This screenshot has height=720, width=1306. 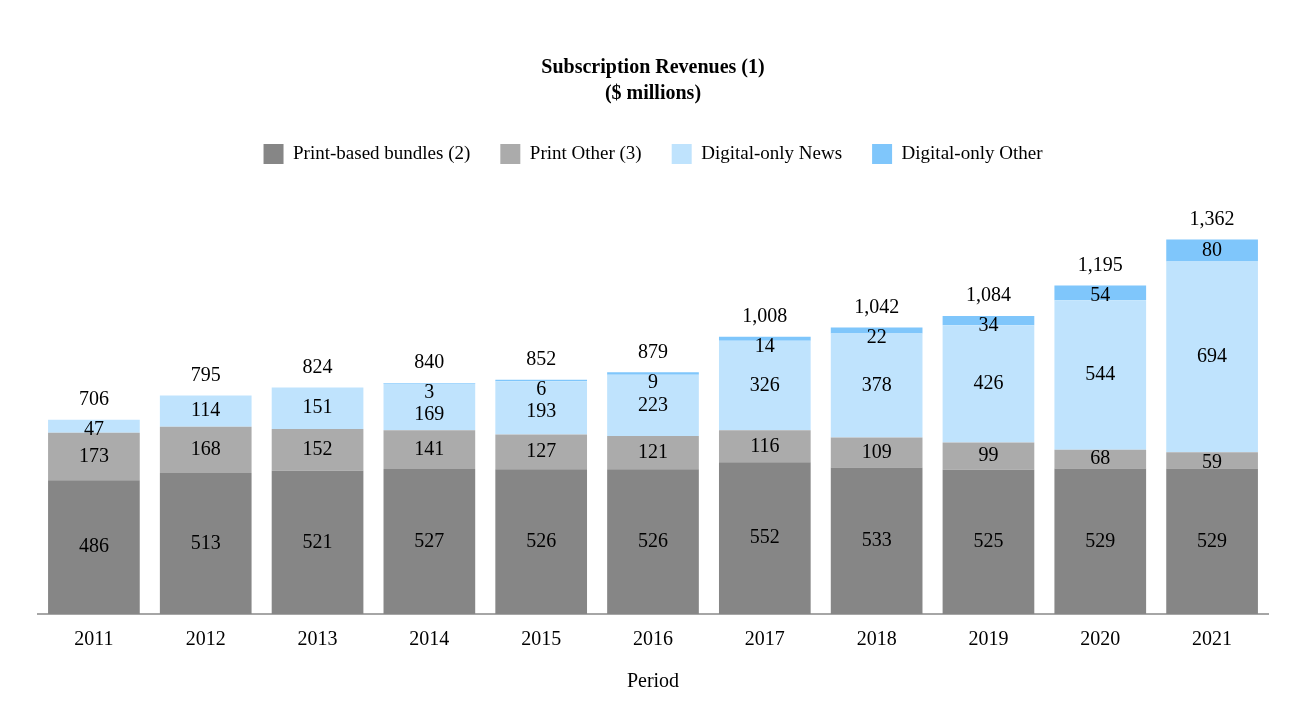 I want to click on x-tick-label: 2011, so click(x=94, y=638).